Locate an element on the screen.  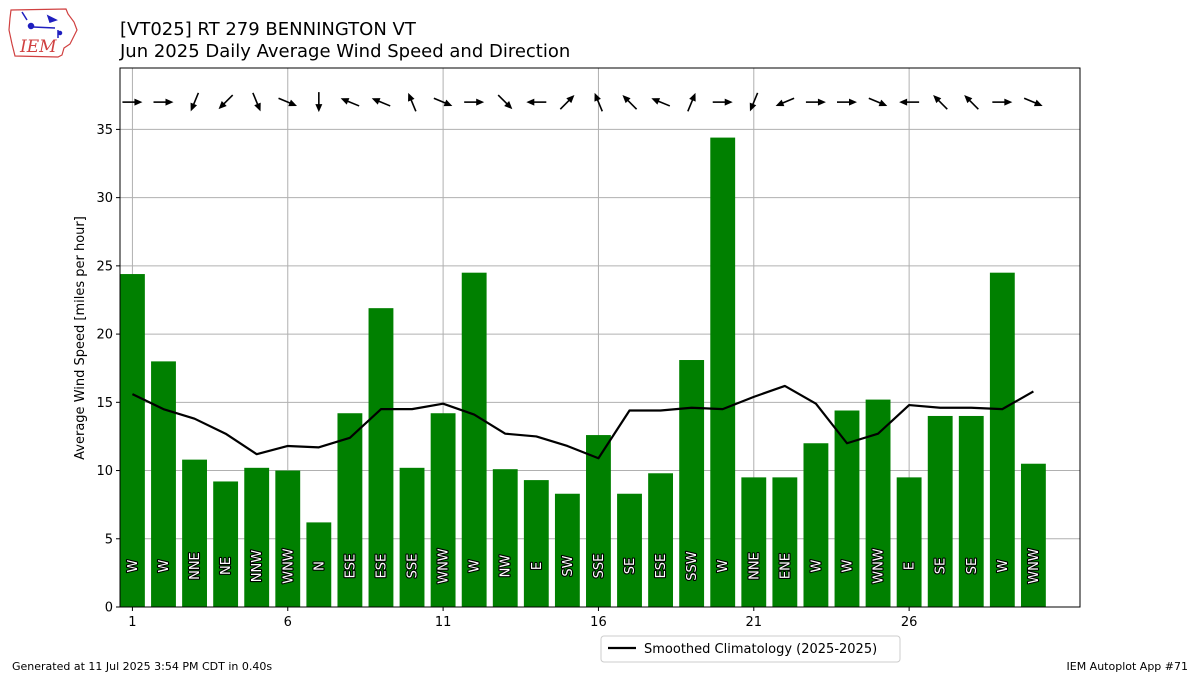
wind-arrows is located at coordinates (582, 102).